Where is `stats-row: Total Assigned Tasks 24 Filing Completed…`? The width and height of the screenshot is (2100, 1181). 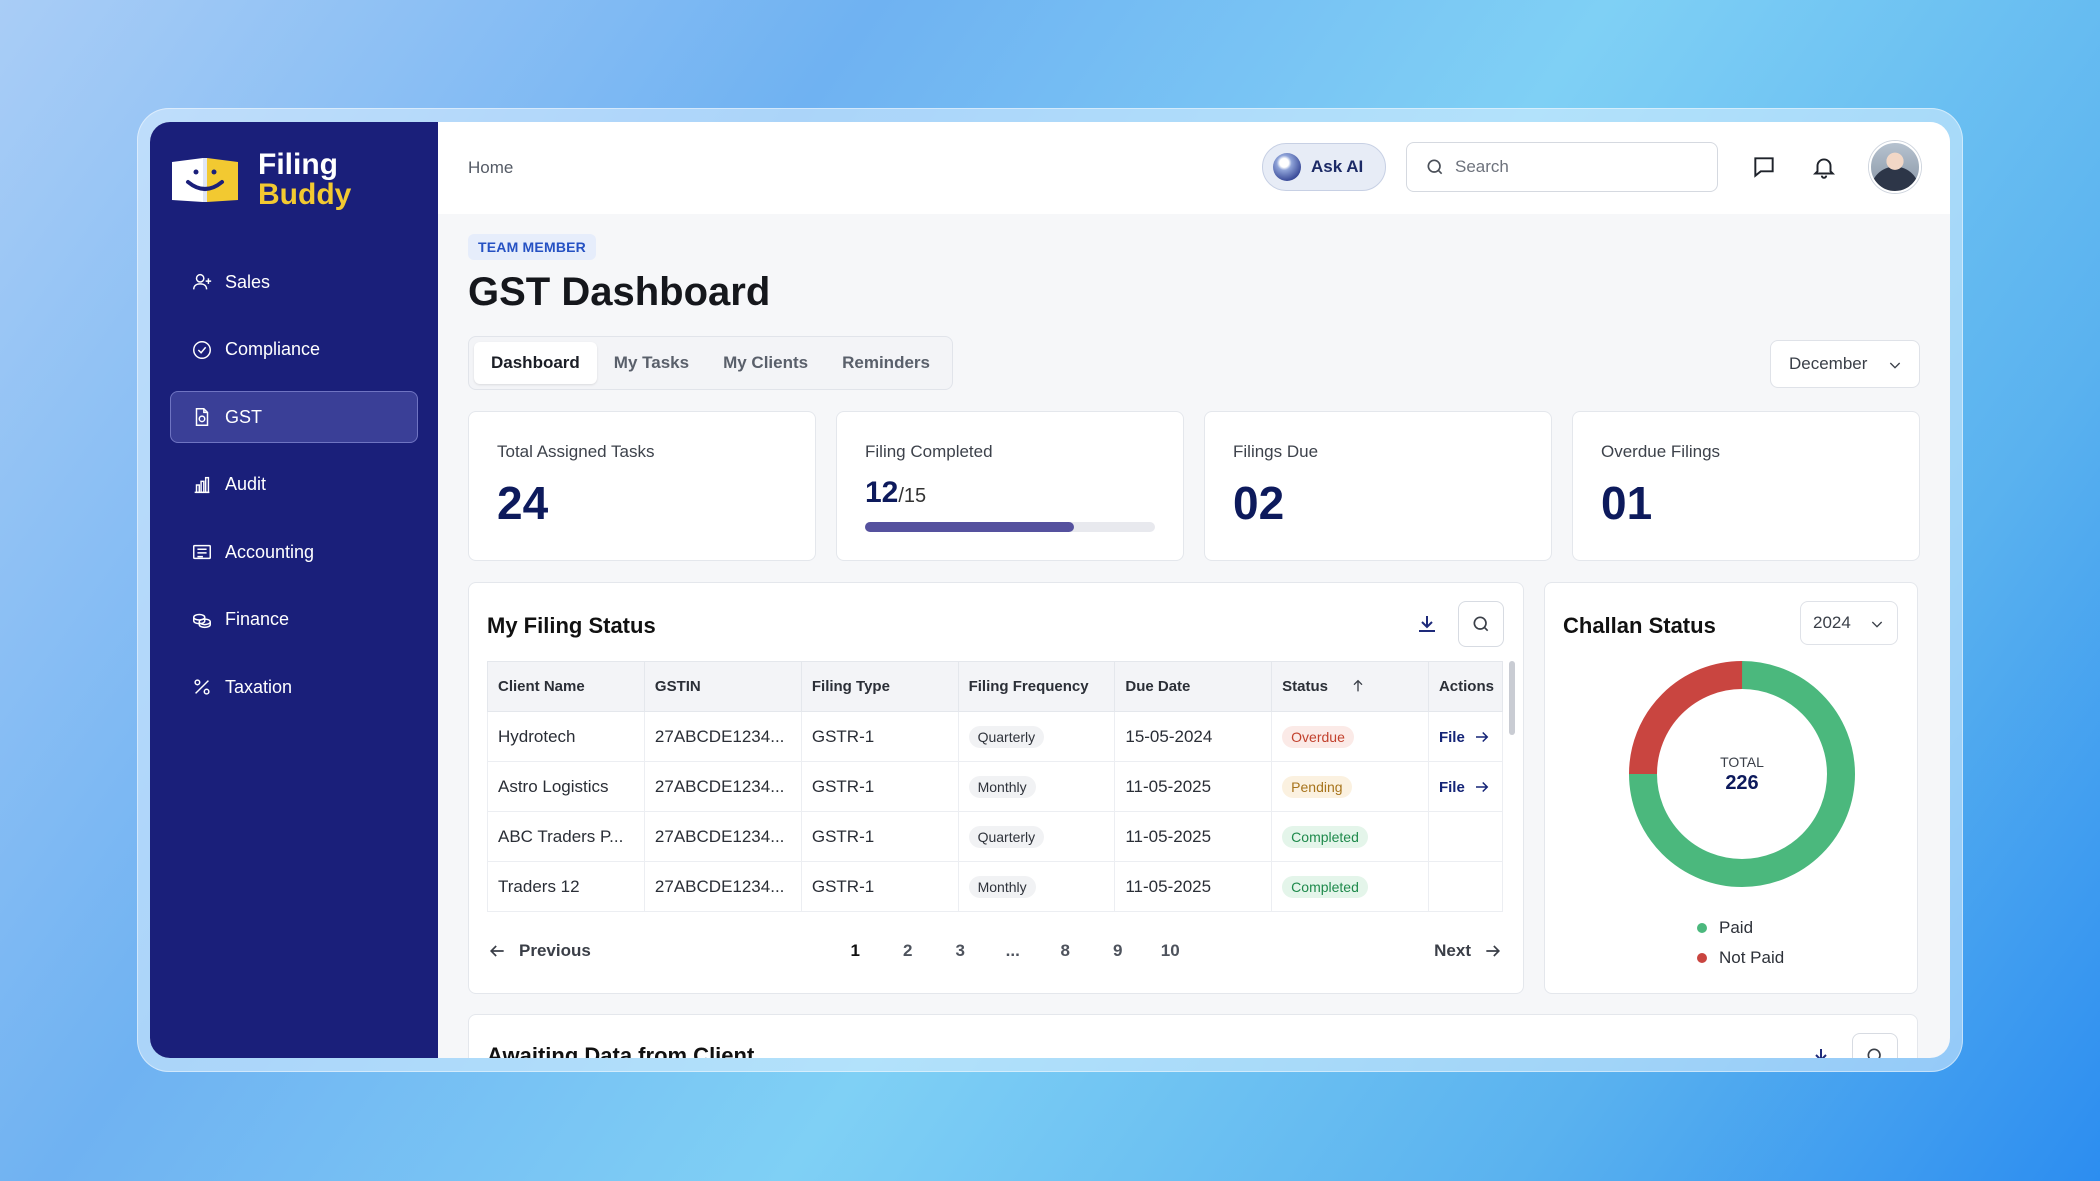
stats-row: Total Assigned Tasks 24 Filing Completed… is located at coordinates (1194, 486).